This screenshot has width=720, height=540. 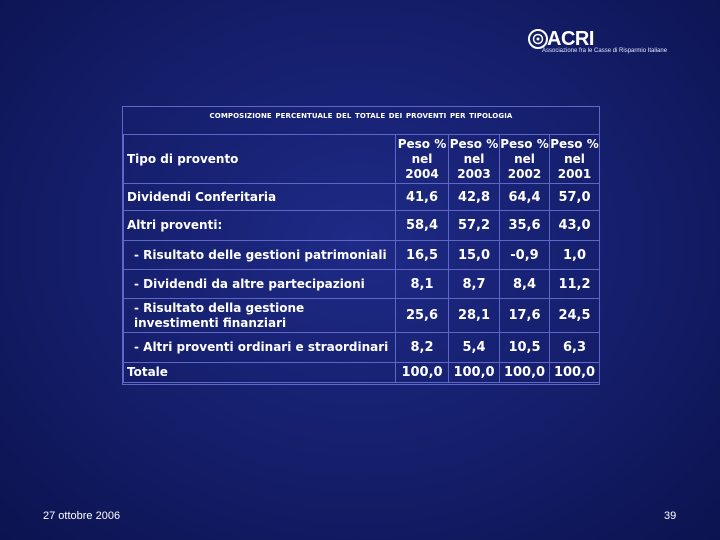 I want to click on cell-value: 57,2, so click(x=474, y=225).